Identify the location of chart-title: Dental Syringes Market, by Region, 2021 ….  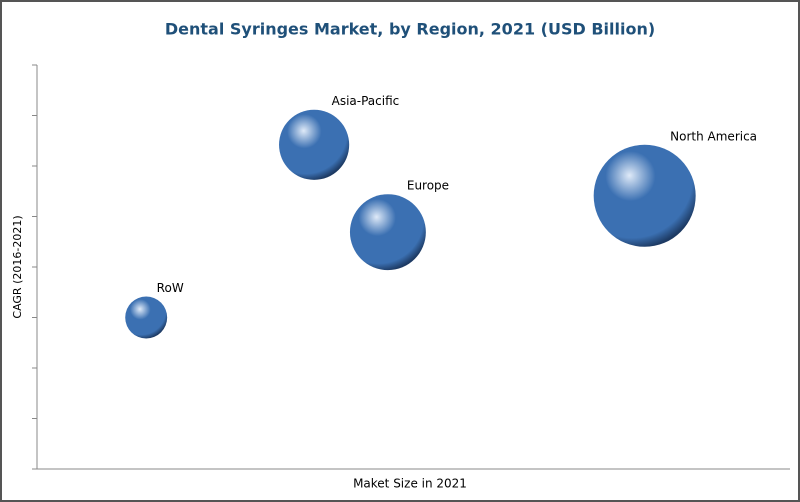
(410, 29).